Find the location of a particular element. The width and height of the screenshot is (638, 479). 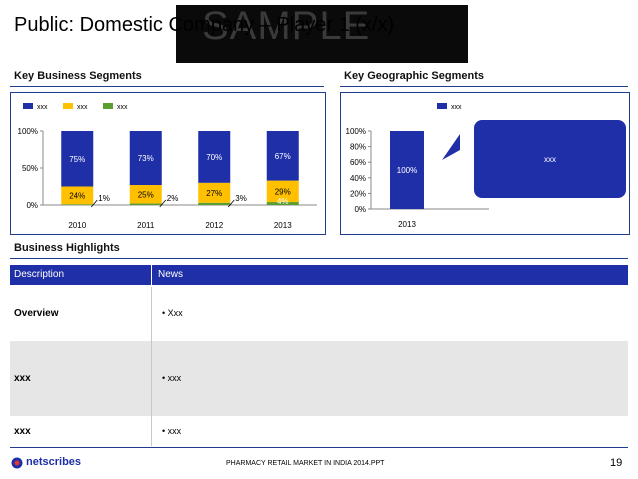

x-tick-label: 2010 is located at coordinates (77, 225).